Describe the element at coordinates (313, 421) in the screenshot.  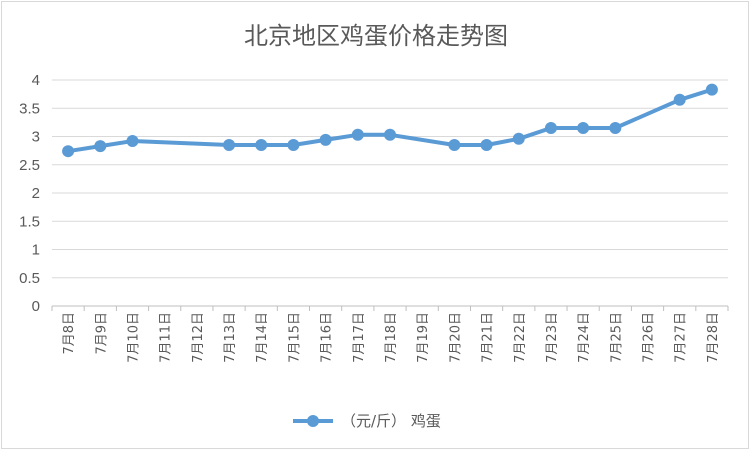
I see `legend-point-marker` at that location.